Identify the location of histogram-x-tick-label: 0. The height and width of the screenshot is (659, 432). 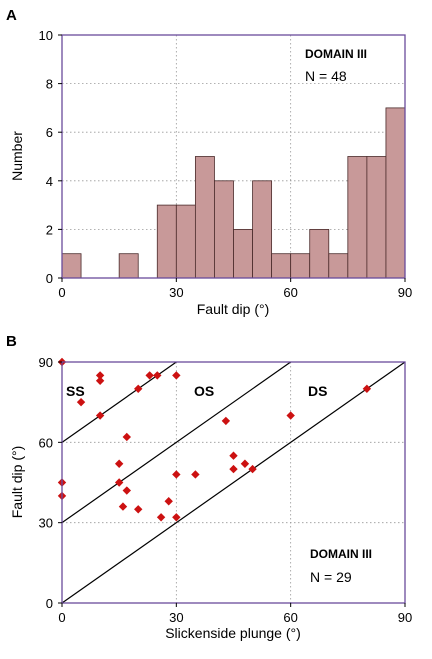
(61, 292).